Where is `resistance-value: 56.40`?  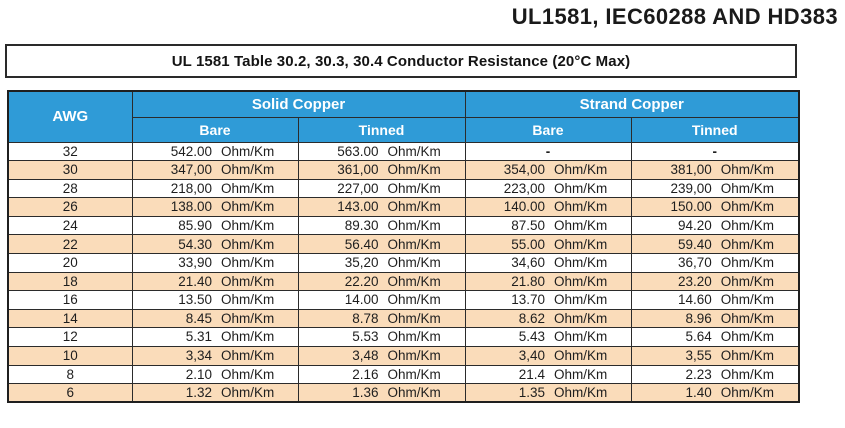 resistance-value: 56.40 is located at coordinates (361, 244).